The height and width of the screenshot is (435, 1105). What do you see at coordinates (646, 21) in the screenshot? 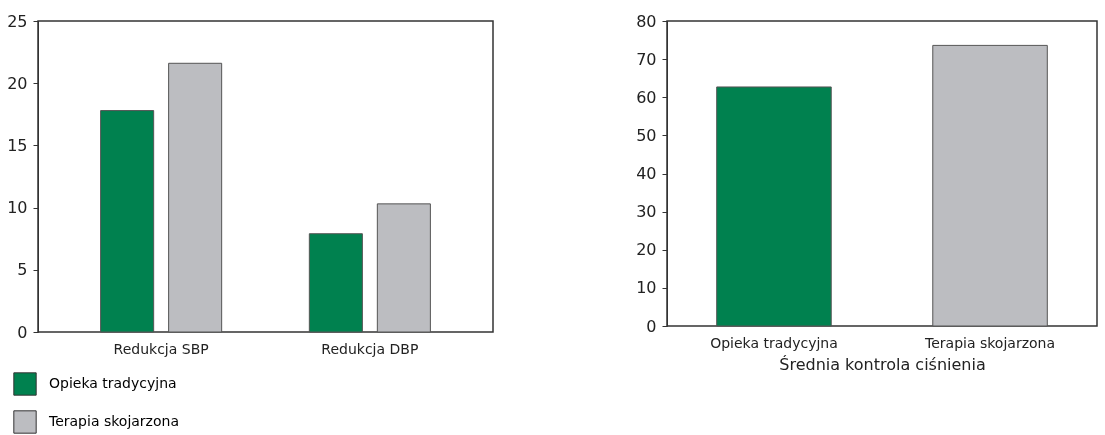
I see `y-tick-label: 80` at bounding box center [646, 21].